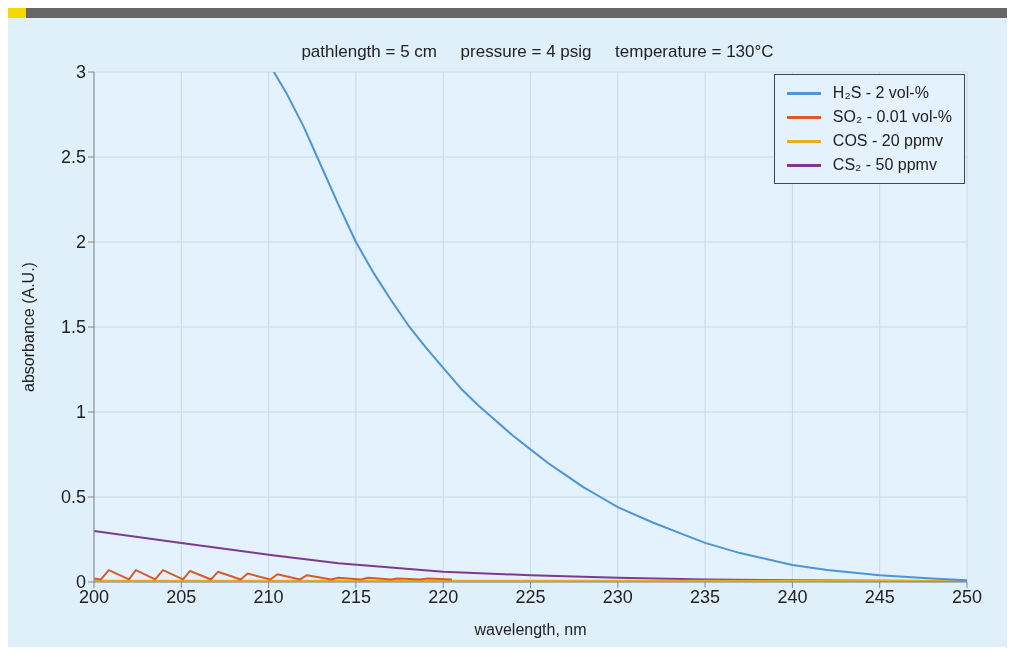 The height and width of the screenshot is (655, 1015). Describe the element at coordinates (80, 72) in the screenshot. I see `y-tick-label: 3` at that location.